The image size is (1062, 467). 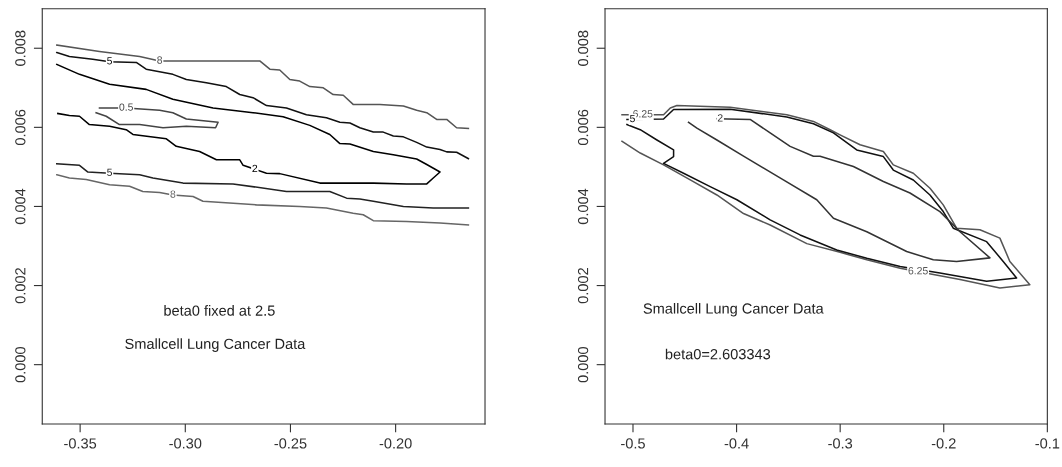 What do you see at coordinates (736, 443) in the screenshot?
I see `x-tick-label: -0.4` at bounding box center [736, 443].